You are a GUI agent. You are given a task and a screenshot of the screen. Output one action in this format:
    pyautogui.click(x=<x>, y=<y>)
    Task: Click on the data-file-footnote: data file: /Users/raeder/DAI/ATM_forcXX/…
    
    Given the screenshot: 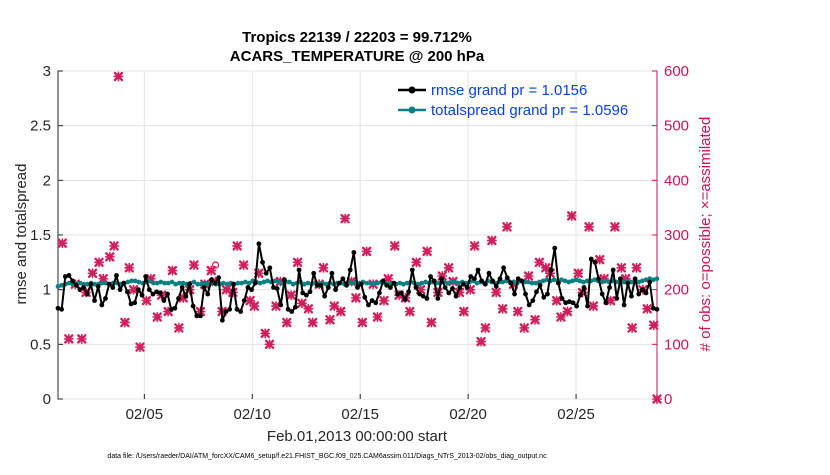 What is the action you would take?
    pyautogui.click(x=327, y=456)
    